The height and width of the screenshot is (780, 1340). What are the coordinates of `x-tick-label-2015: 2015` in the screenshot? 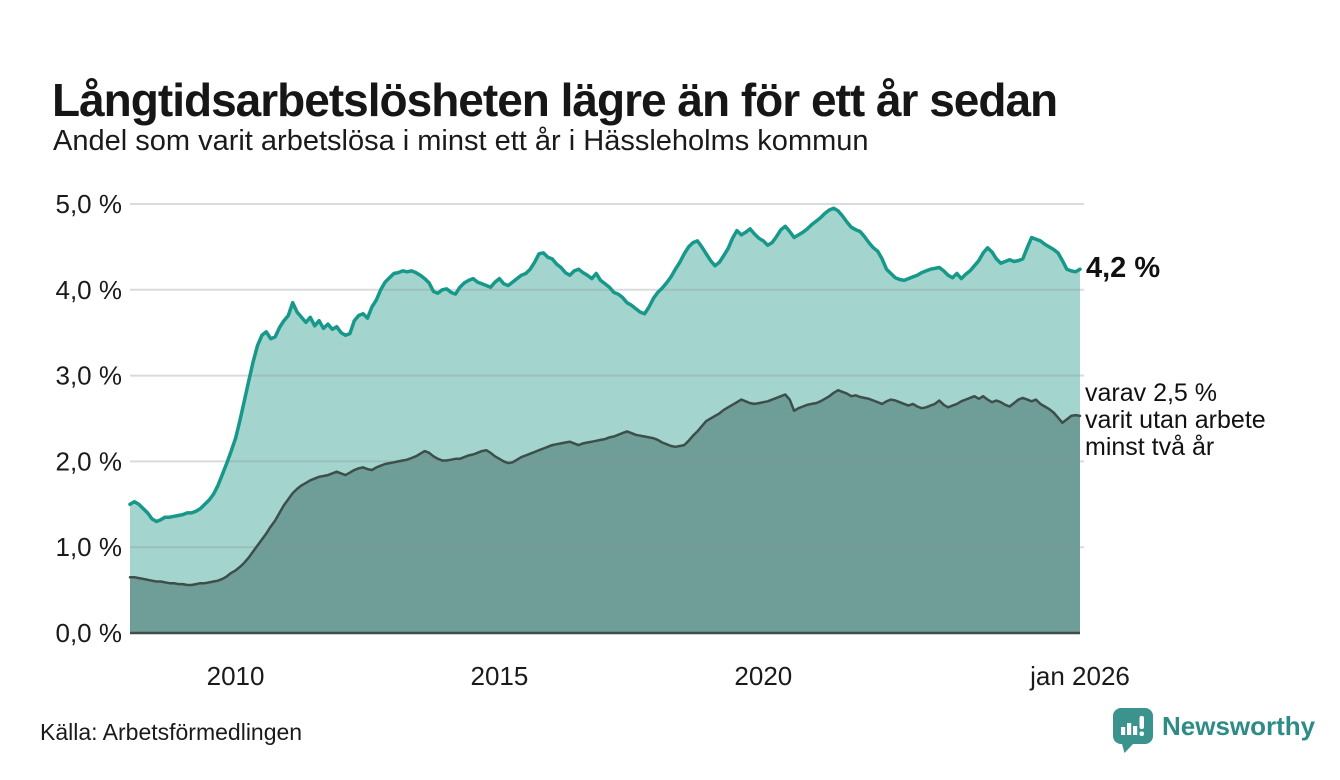 It's located at (500, 676).